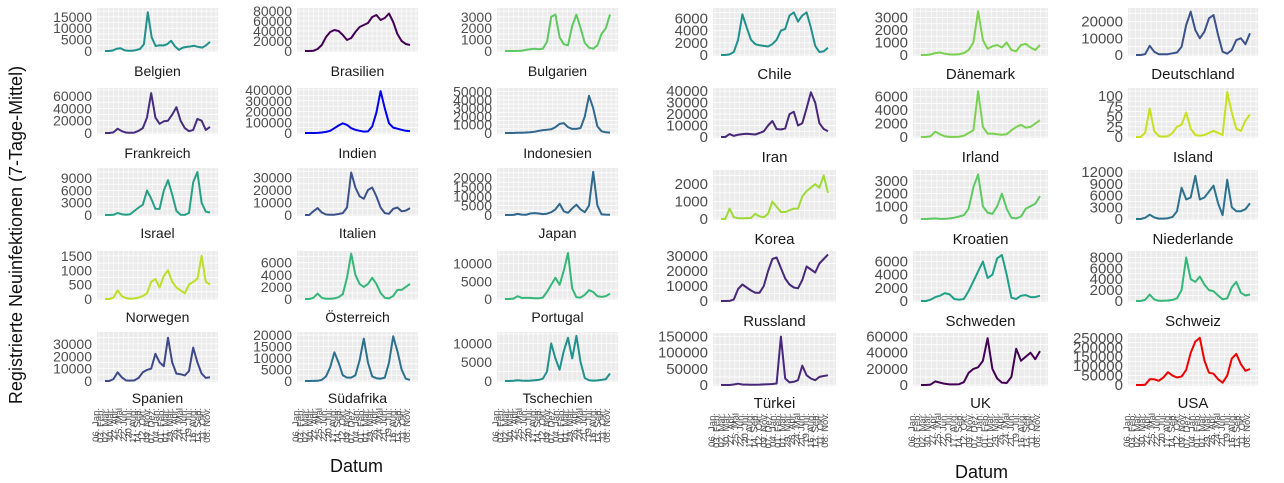 Image resolution: width=1284 pixels, height=483 pixels. What do you see at coordinates (1114, 106) in the screenshot?
I see `y-tick-label: 75` at bounding box center [1114, 106].